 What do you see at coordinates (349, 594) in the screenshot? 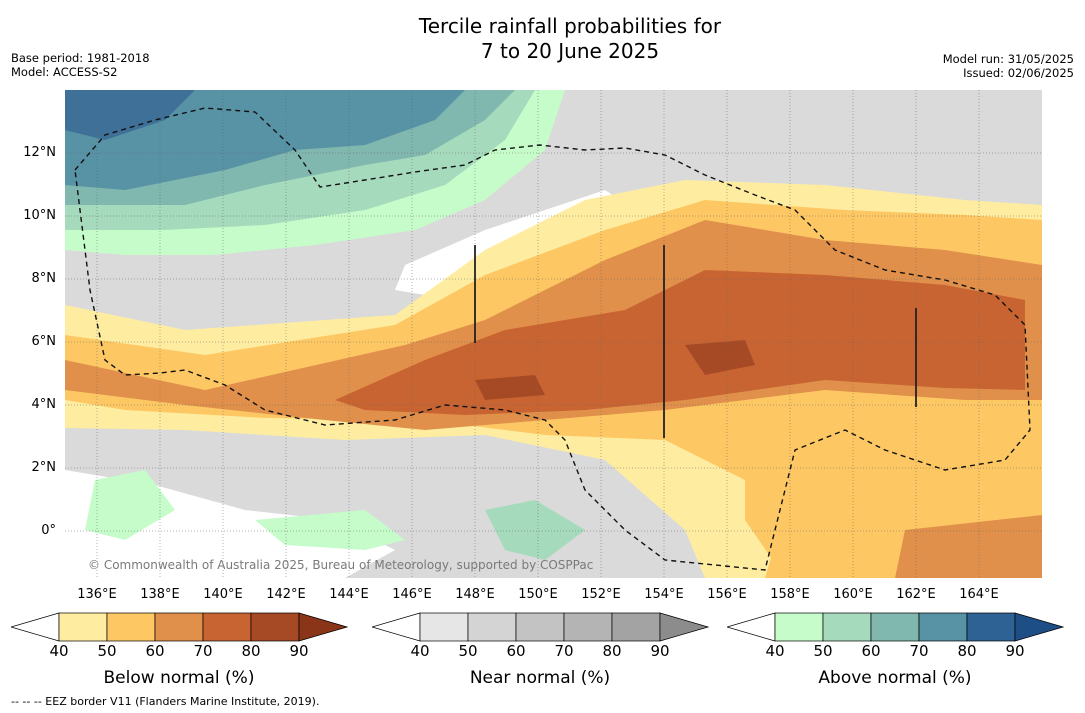
I see `lon-label-144e: 144°E` at bounding box center [349, 594].